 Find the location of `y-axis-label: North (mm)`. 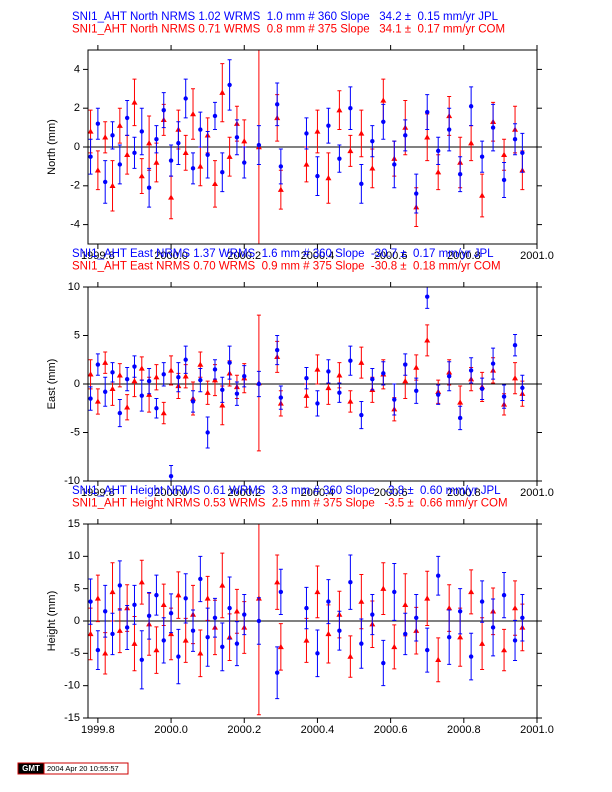

y-axis-label: North (mm) is located at coordinates (52, 147).